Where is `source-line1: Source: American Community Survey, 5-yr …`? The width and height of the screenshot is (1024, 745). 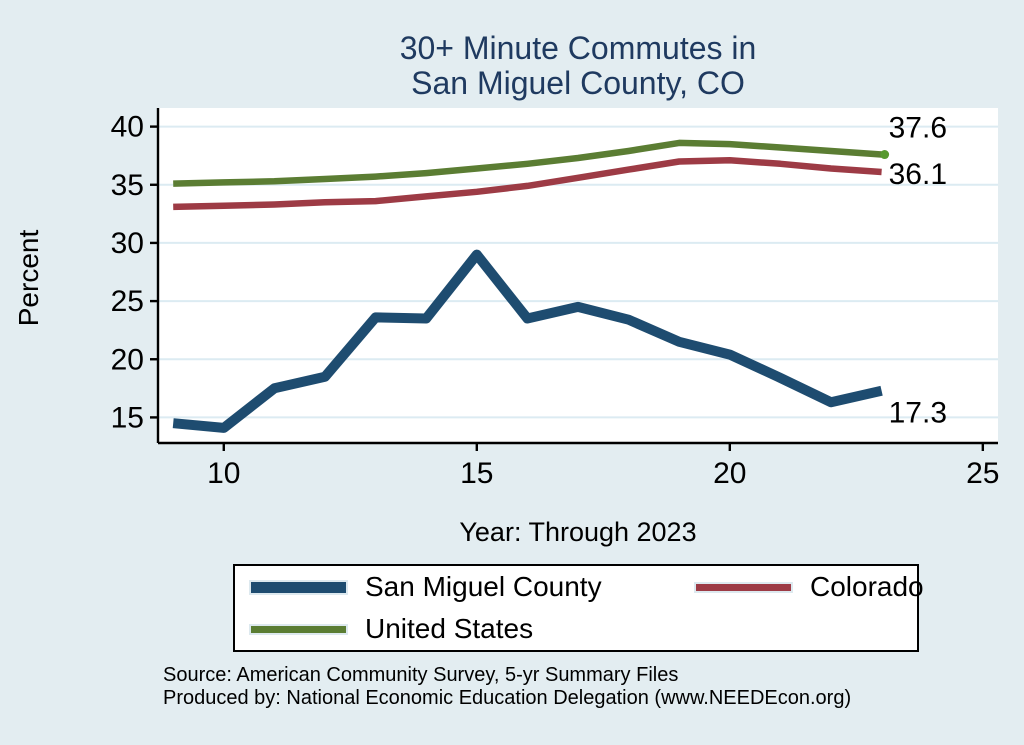
source-line1: Source: American Community Survey, 5-yr … is located at coordinates (421, 675).